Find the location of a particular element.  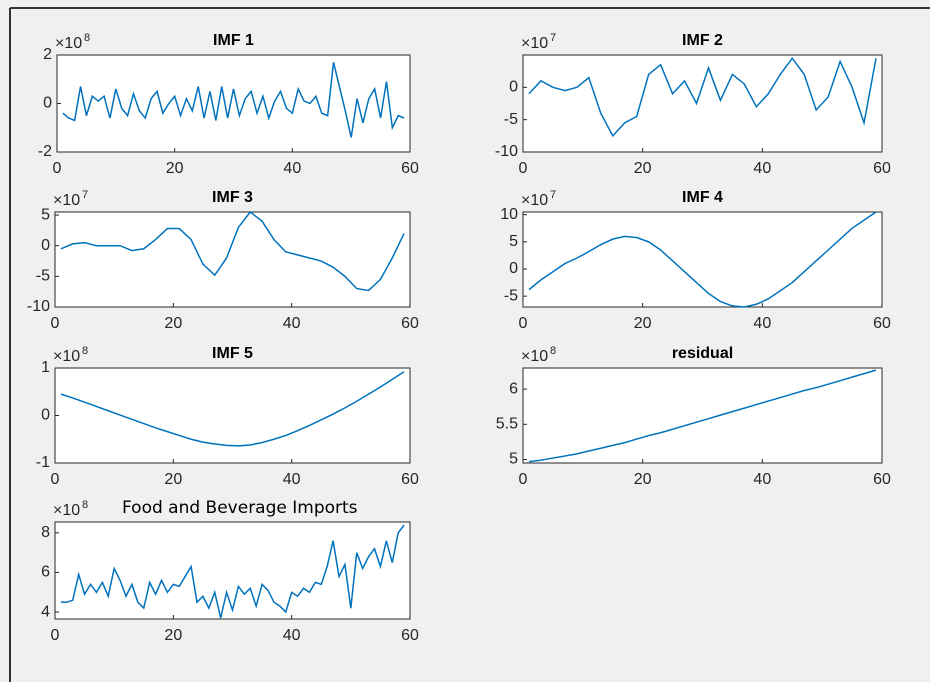

subplot-title: IMF 4 is located at coordinates (702, 197).